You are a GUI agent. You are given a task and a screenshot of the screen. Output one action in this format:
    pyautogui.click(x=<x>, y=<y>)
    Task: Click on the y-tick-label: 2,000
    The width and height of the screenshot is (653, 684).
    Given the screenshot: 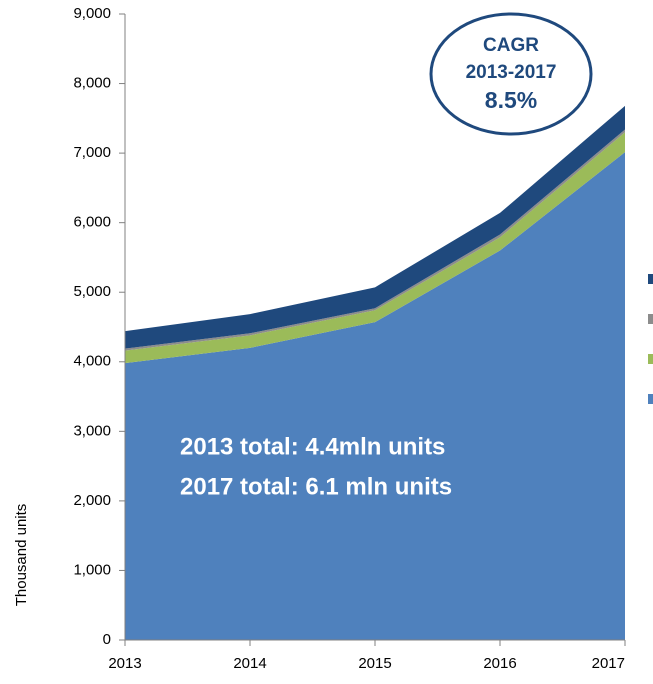 What is the action you would take?
    pyautogui.click(x=92, y=500)
    